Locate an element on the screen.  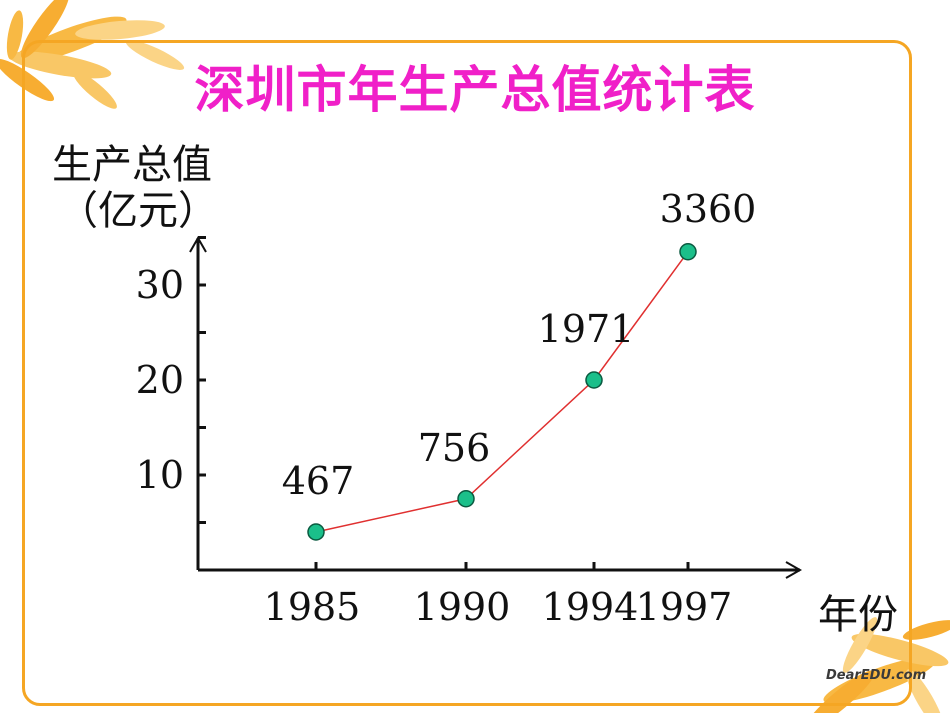
y-axis-label-line2: （亿元） is located at coordinates (138, 211).